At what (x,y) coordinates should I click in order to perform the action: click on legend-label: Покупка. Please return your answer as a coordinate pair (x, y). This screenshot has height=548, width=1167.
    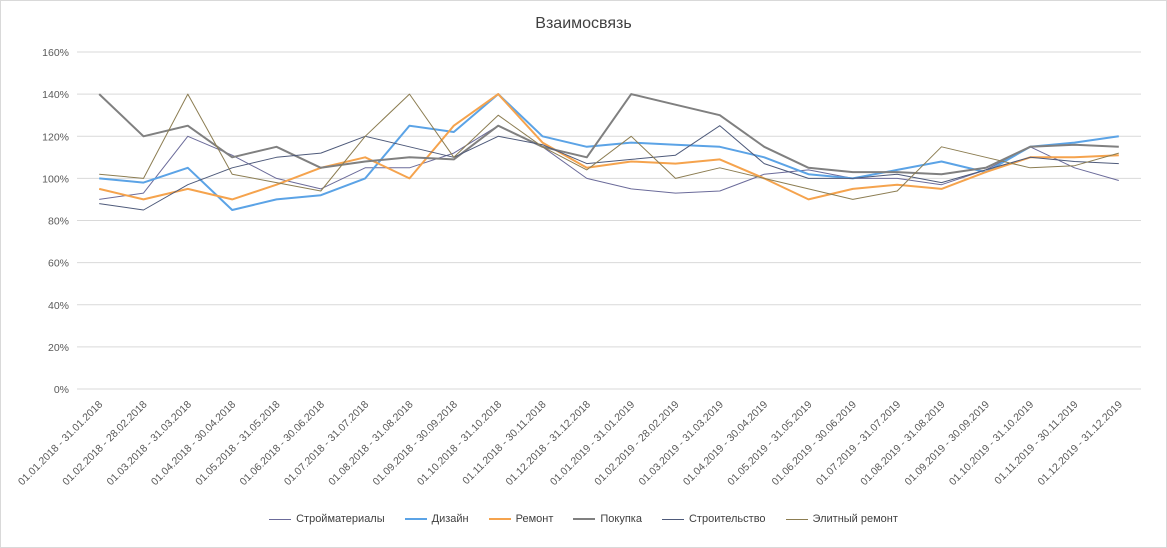
    Looking at the image, I should click on (621, 519).